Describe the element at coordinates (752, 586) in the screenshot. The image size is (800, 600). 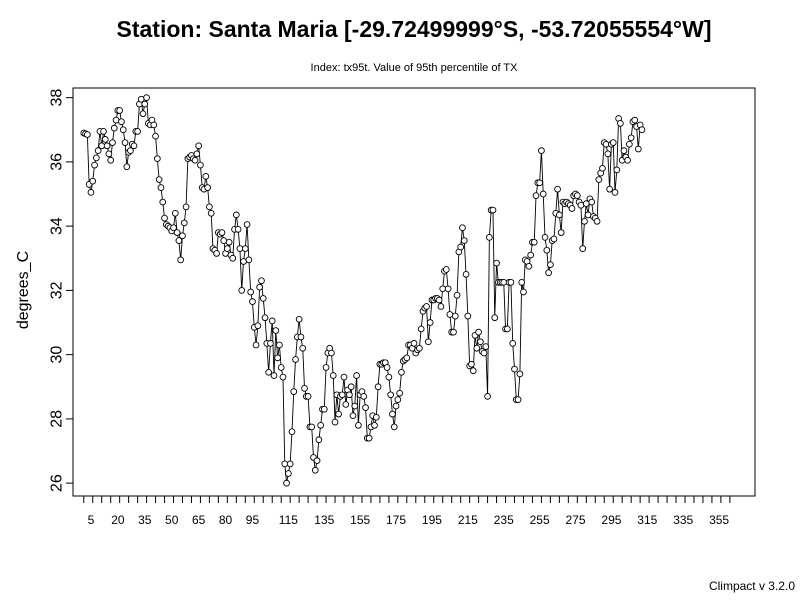
I see `footer-credit: Climpact v 3.2.0` at that location.